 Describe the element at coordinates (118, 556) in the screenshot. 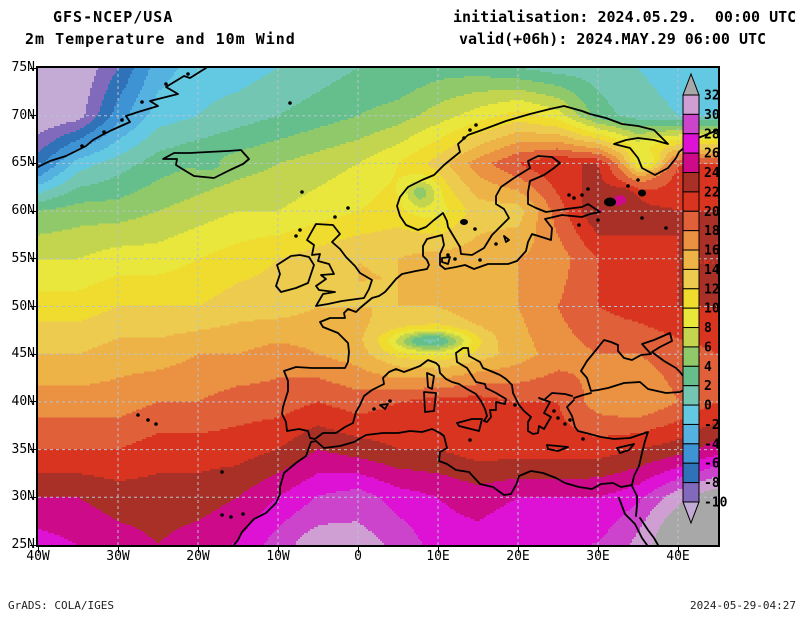

I see `lon-tick-label: 30W` at that location.